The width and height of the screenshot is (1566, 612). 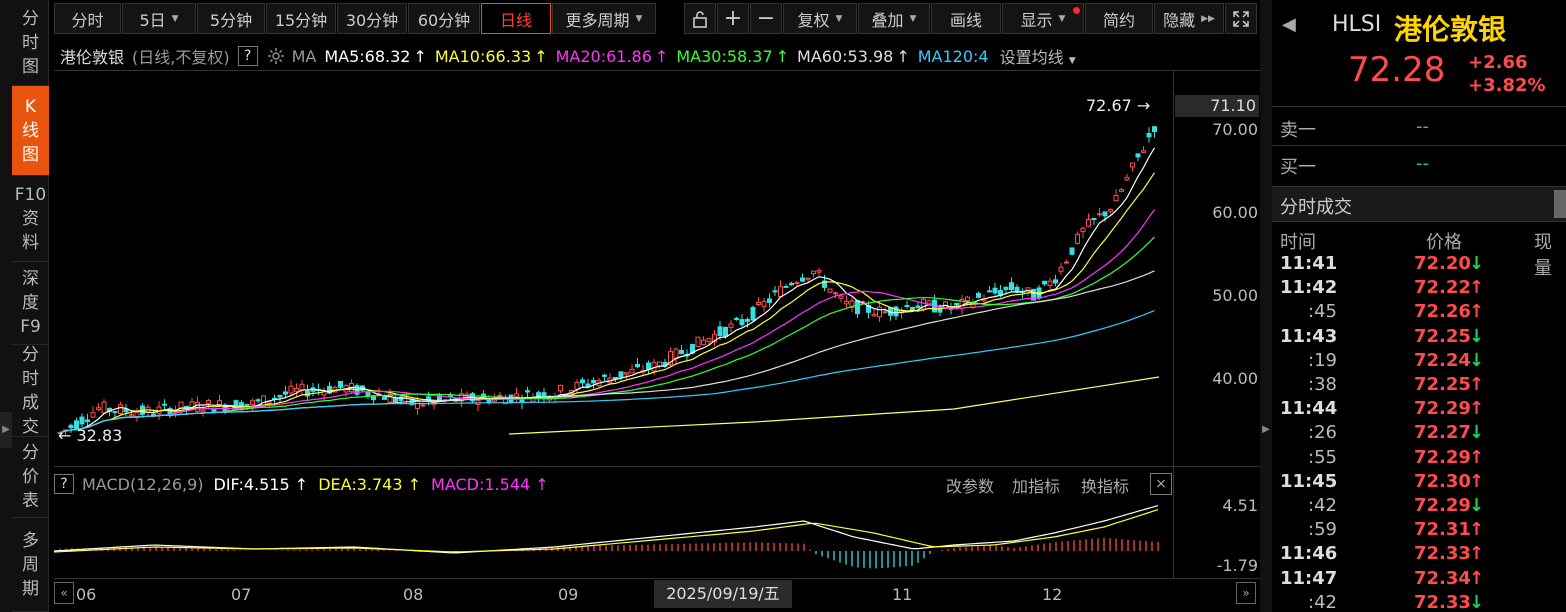 What do you see at coordinates (604, 18) in the screenshot?
I see `more-periods-button: 更多周期 ▼` at bounding box center [604, 18].